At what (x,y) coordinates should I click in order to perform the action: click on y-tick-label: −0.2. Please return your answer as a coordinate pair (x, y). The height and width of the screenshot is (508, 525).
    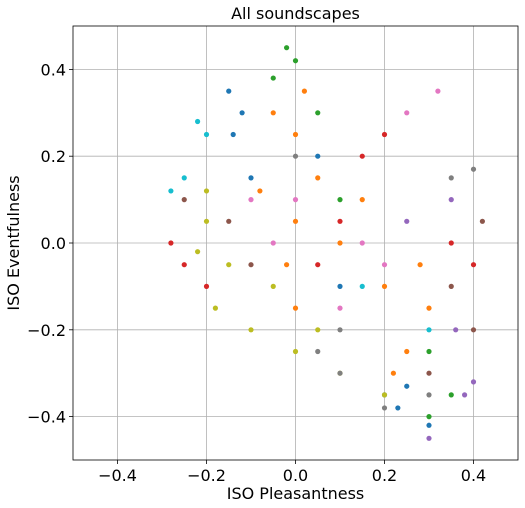
    Looking at the image, I should click on (46, 330).